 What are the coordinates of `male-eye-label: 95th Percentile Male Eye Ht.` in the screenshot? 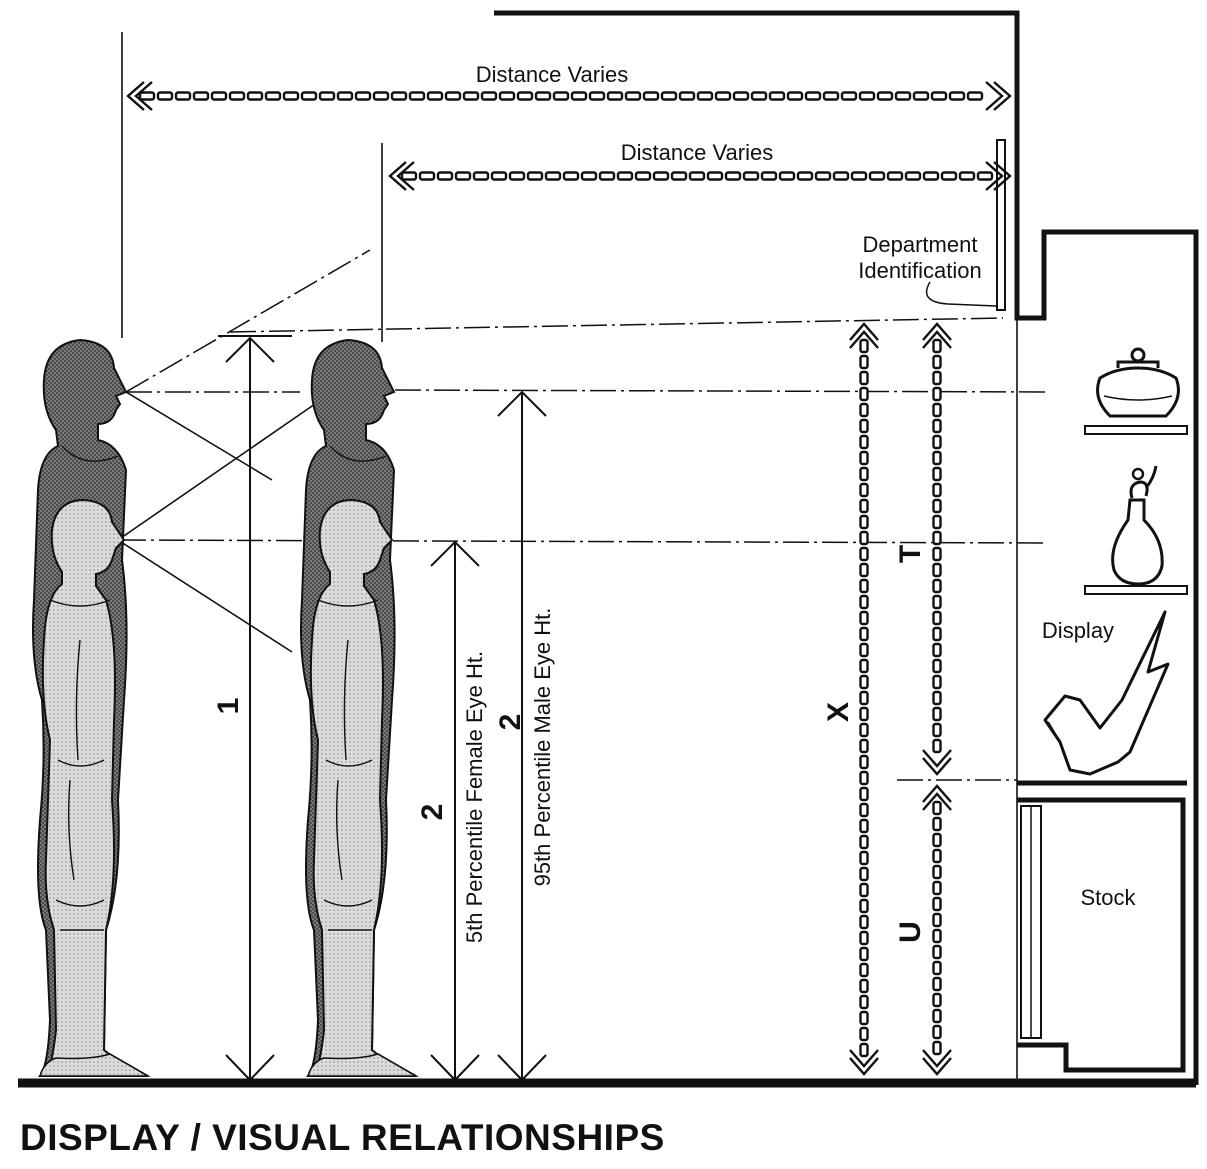 It's located at (542, 747).